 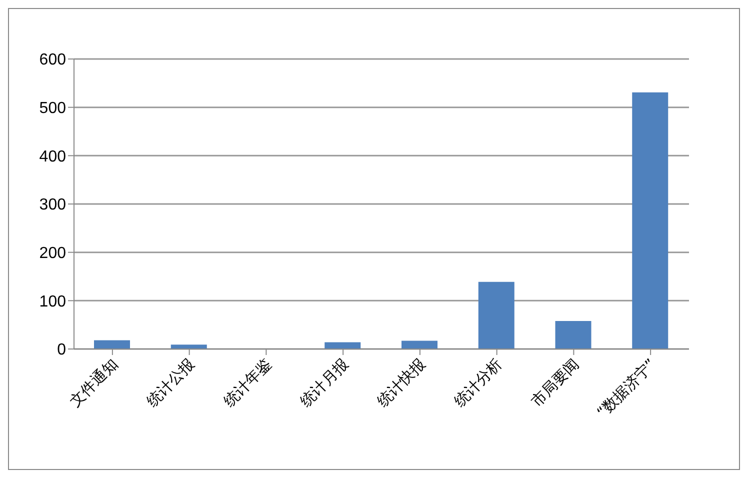 I want to click on x-tick-label: 统计快报, so click(x=401, y=382).